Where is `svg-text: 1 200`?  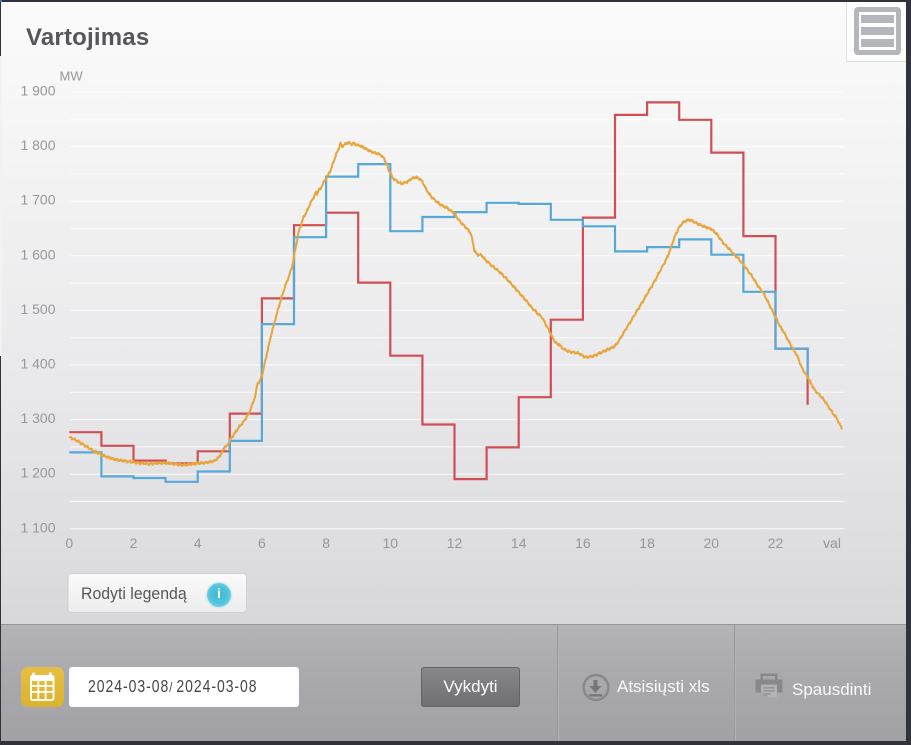 svg-text: 1 200 is located at coordinates (37, 473).